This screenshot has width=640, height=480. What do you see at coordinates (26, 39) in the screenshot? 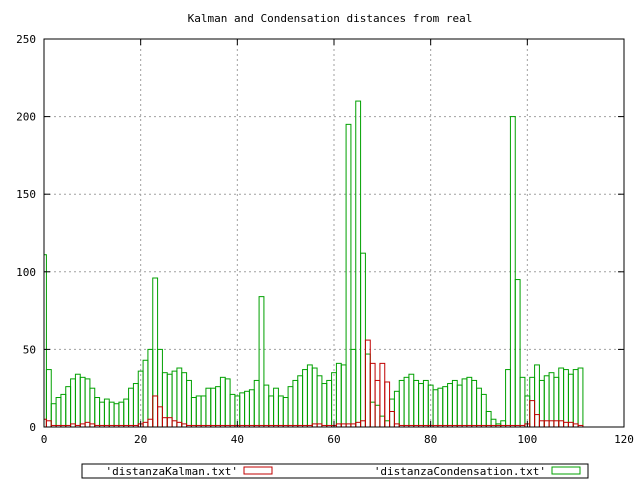
I see `y-tick-label: 250` at bounding box center [26, 39].